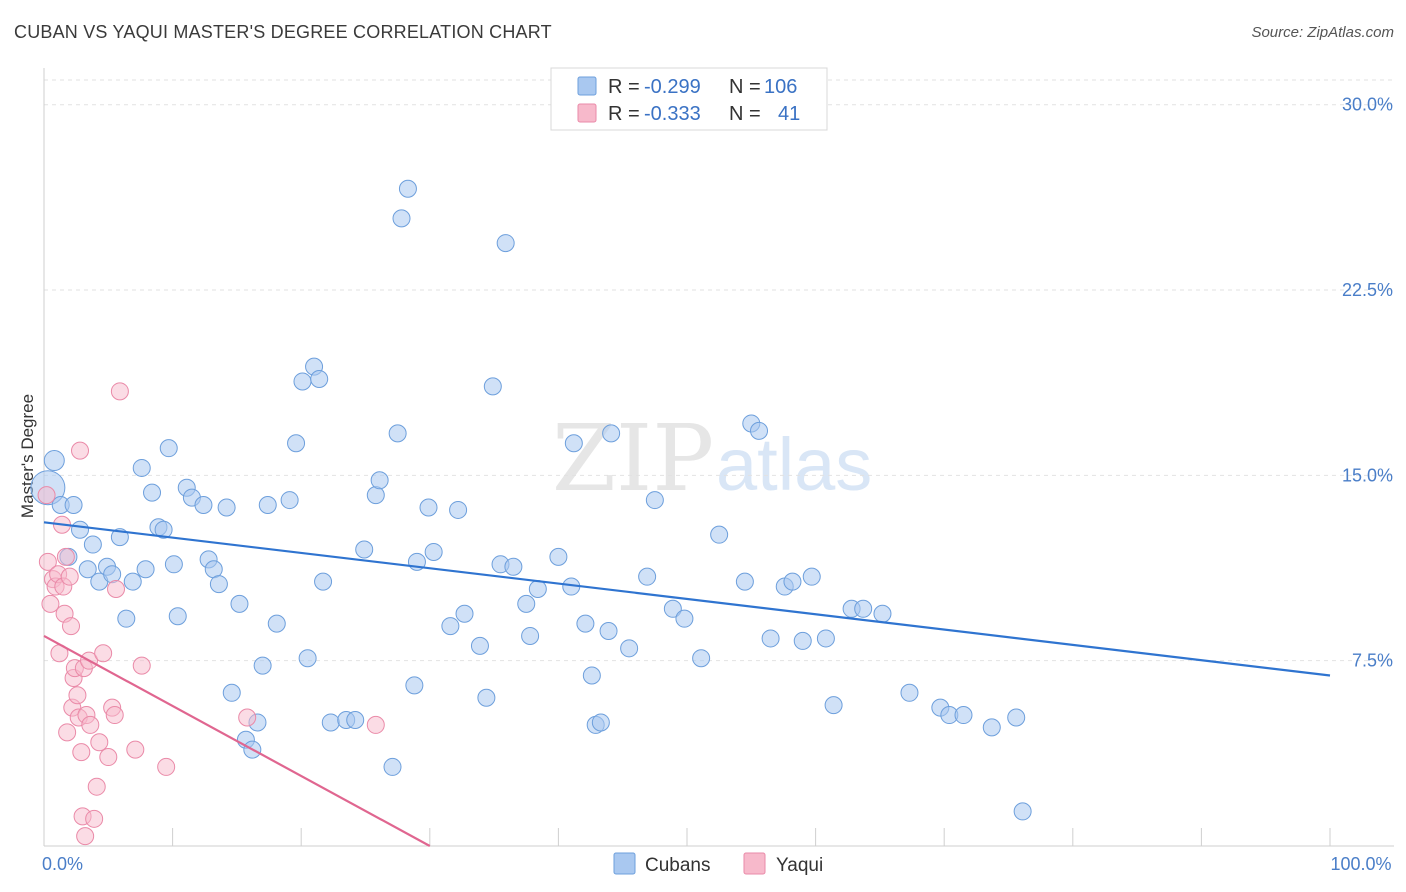  What do you see at coordinates (718, 864) in the screenshot?
I see `series-legend: Cubans Yaqui` at bounding box center [718, 864].